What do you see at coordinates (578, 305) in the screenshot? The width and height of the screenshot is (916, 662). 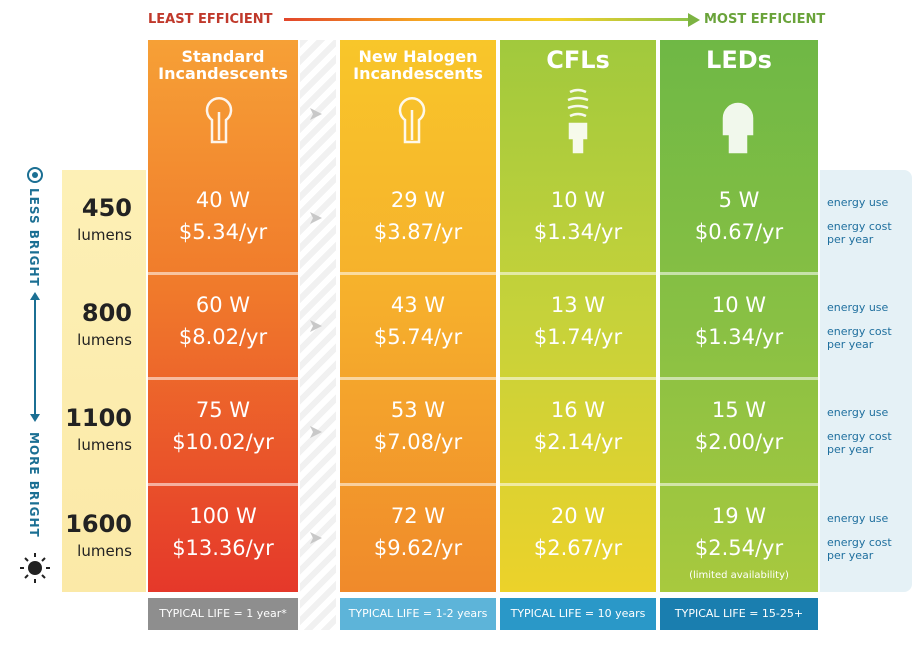 I see `wattage: 13 W` at bounding box center [578, 305].